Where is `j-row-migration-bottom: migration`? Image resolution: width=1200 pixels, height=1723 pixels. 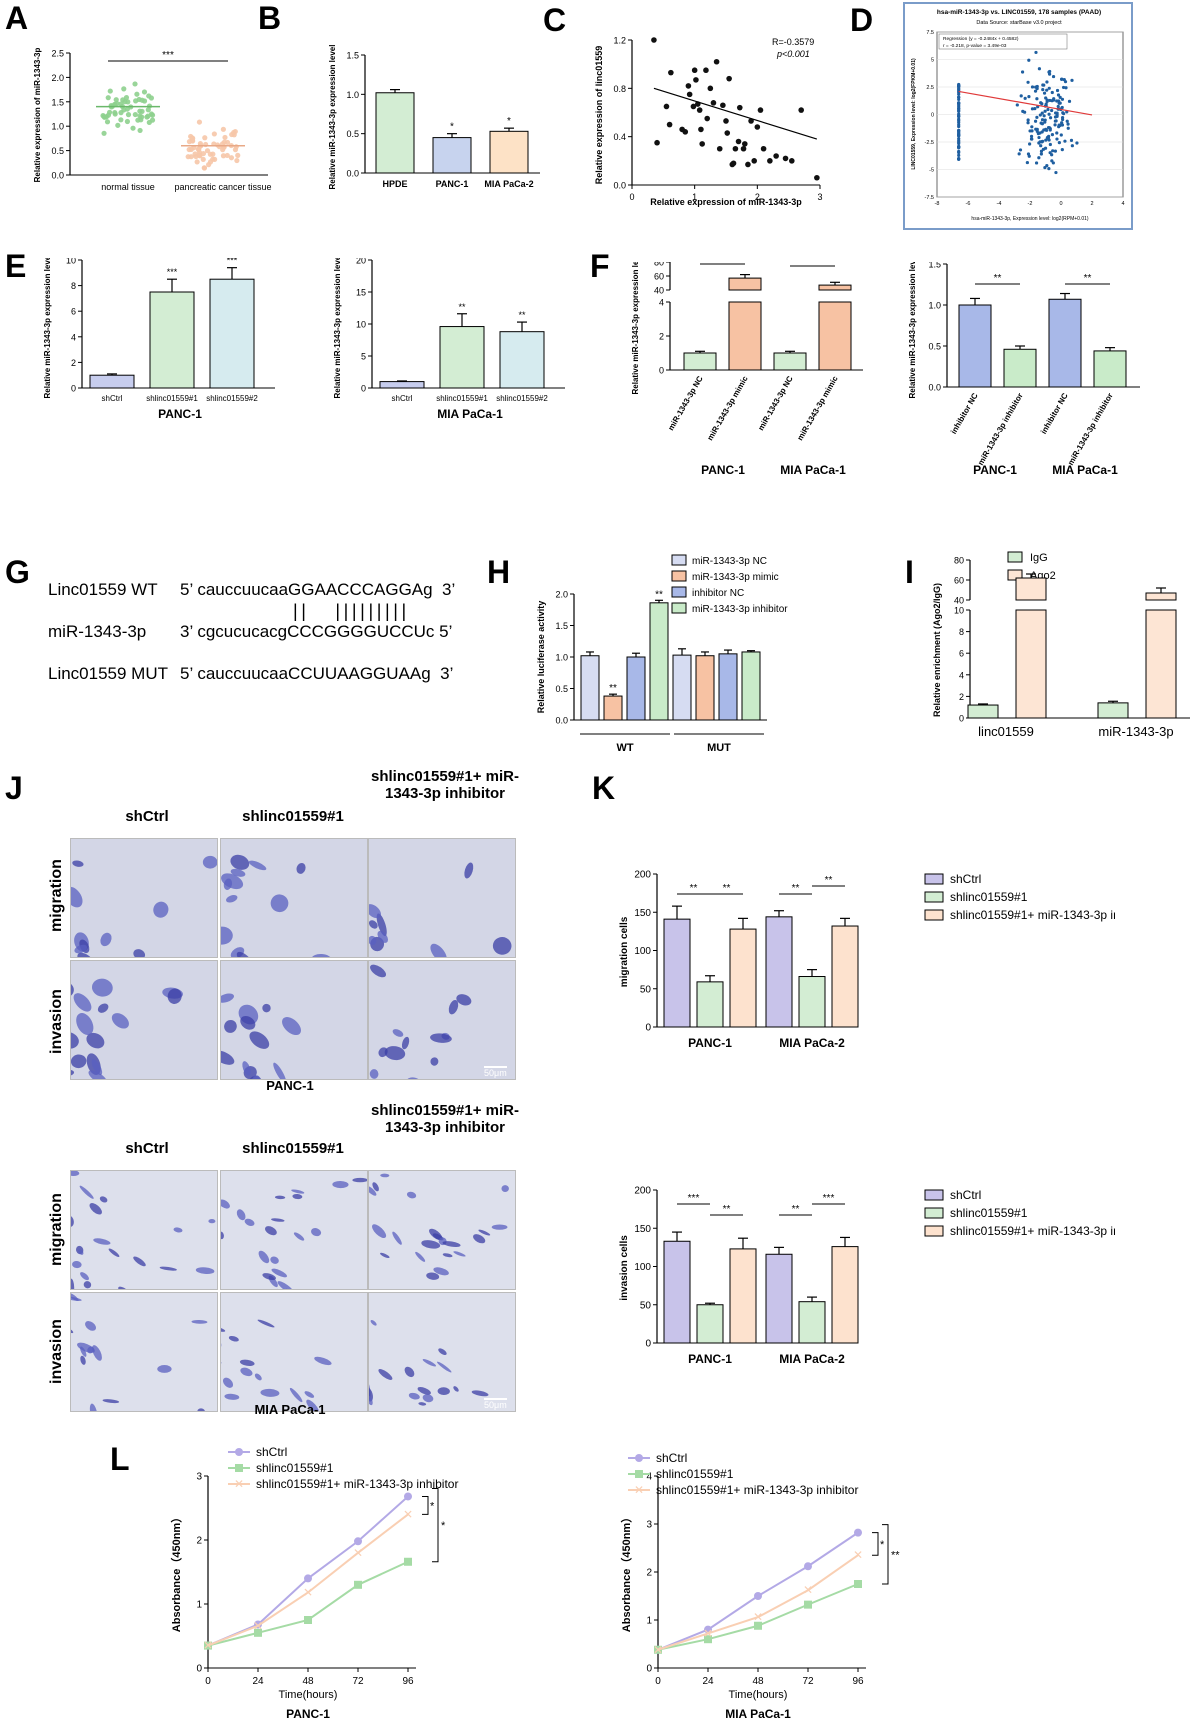
j-row-migration-bottom: migration is located at coordinates (56, 1229).